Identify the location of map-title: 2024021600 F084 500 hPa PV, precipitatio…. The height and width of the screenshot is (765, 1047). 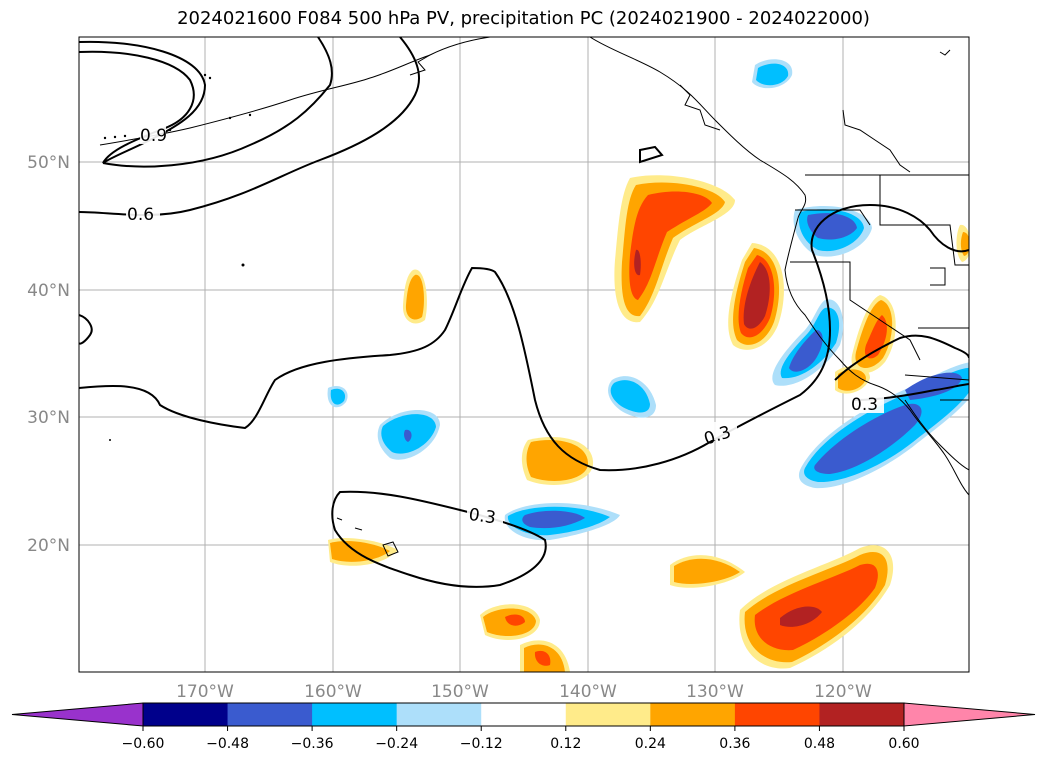
(523, 18).